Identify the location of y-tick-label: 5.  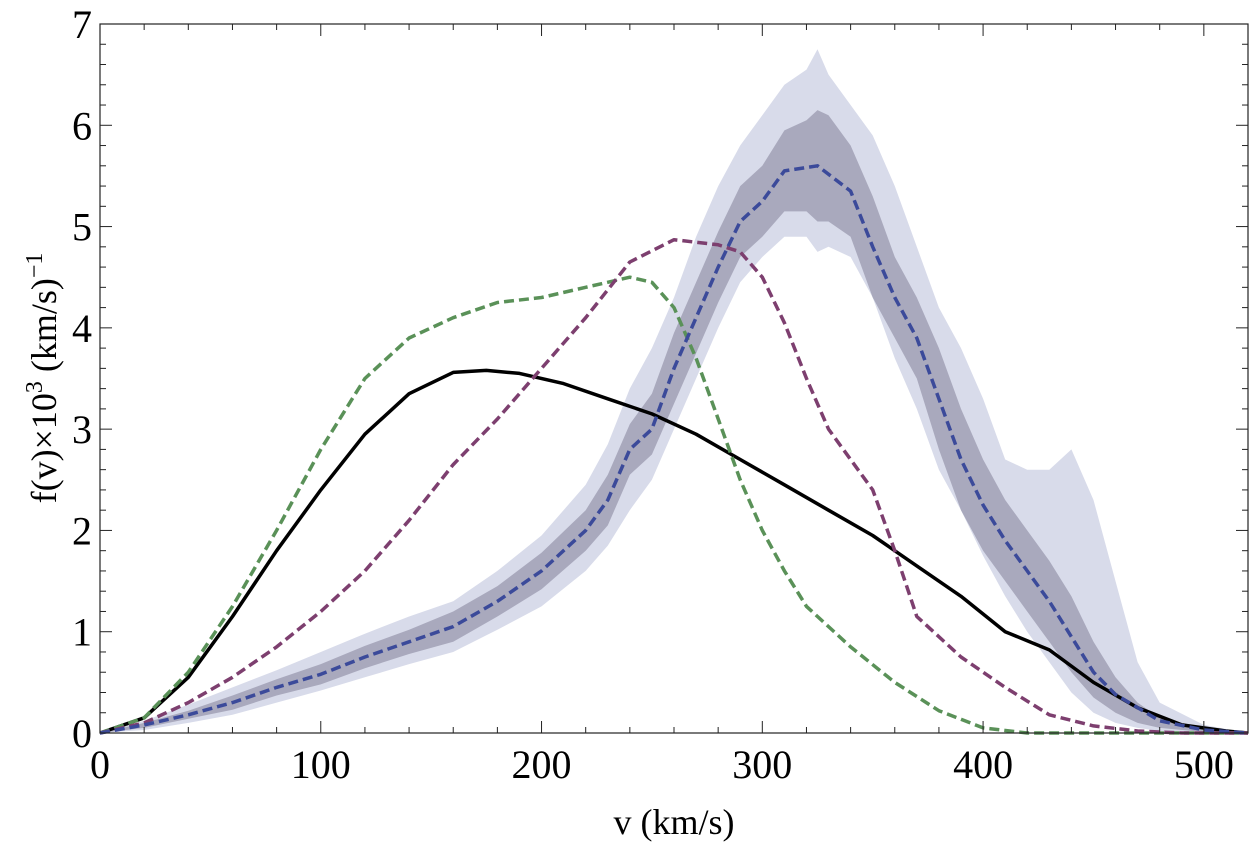
(82, 227).